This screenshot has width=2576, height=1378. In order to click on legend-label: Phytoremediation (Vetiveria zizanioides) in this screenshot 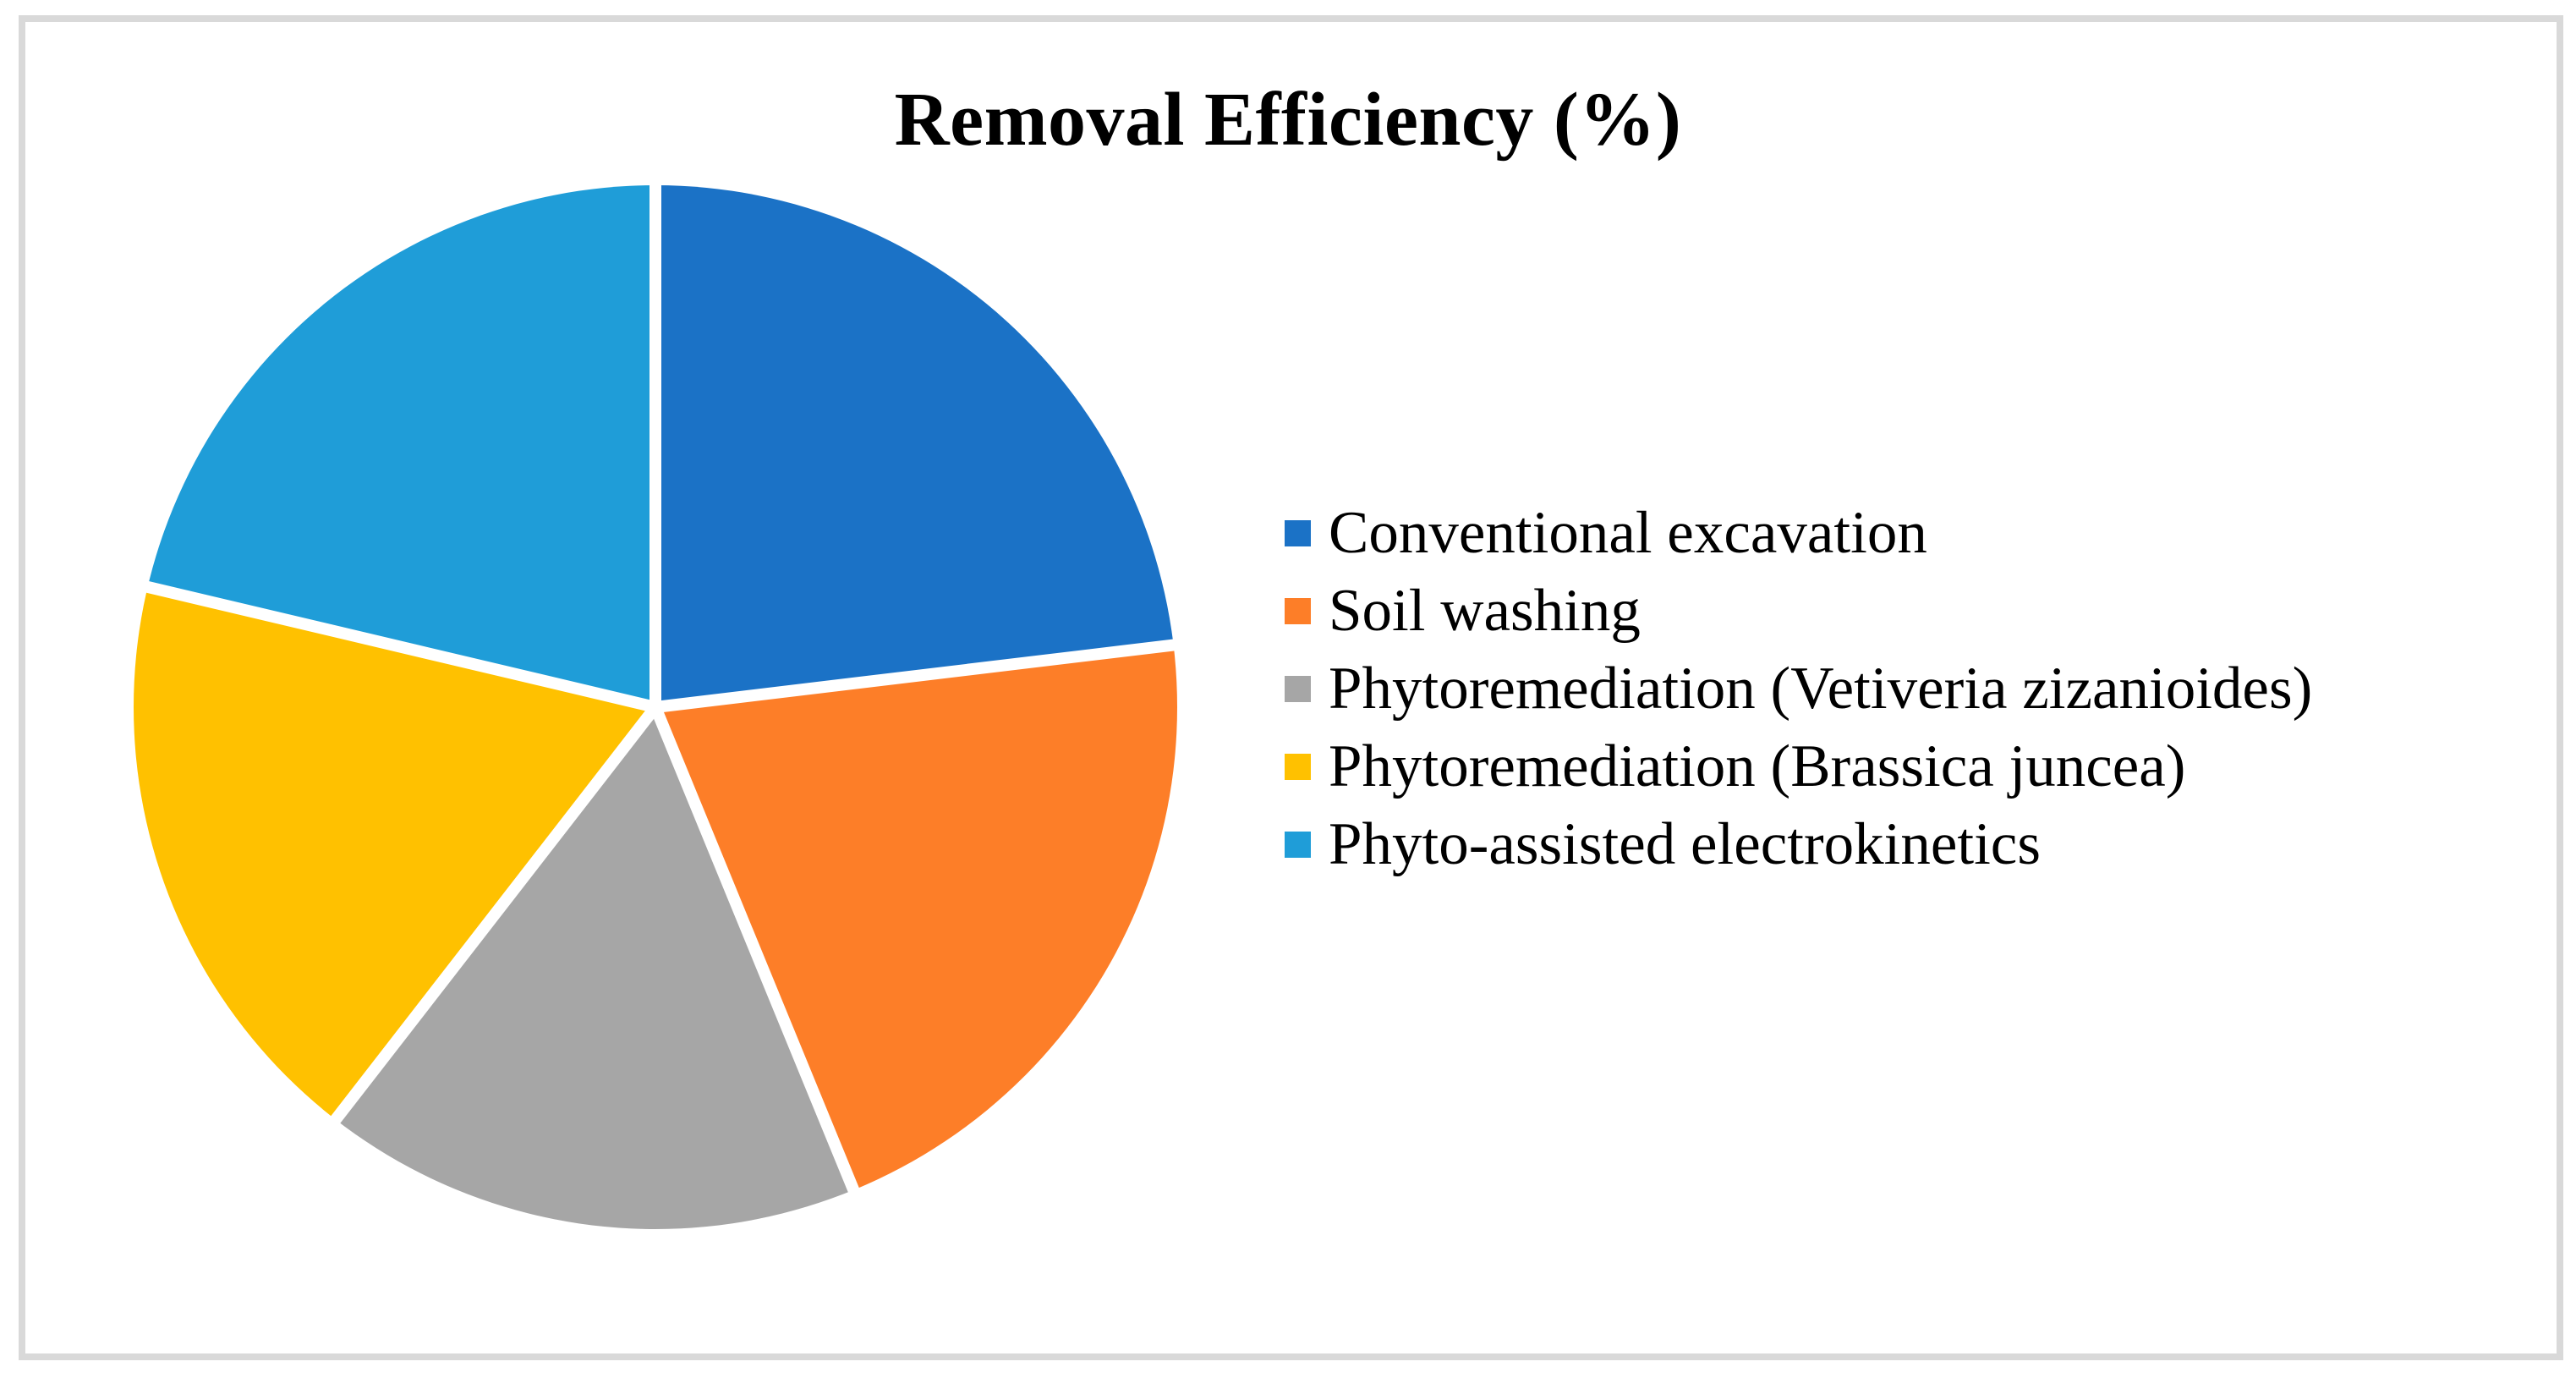, I will do `click(1821, 688)`.